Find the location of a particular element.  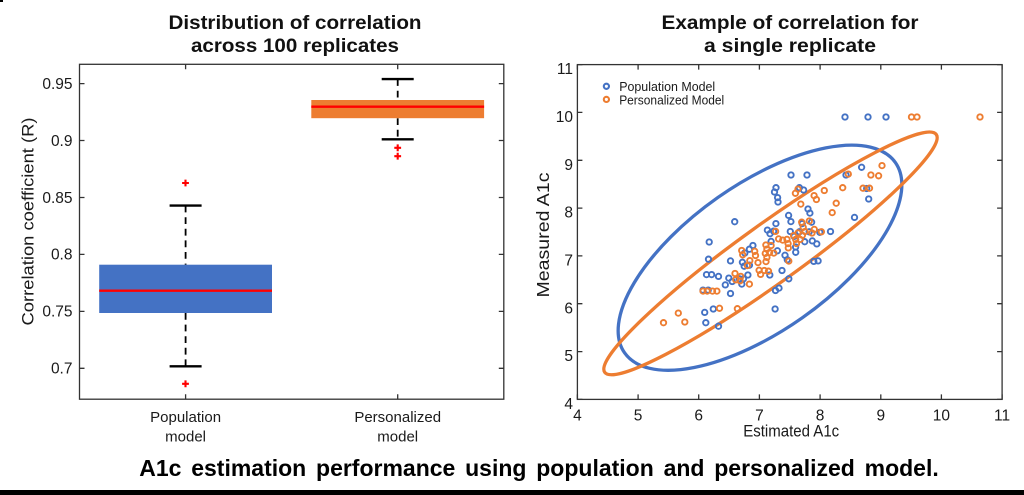

svg-text: 0.9 is located at coordinates (62, 141).